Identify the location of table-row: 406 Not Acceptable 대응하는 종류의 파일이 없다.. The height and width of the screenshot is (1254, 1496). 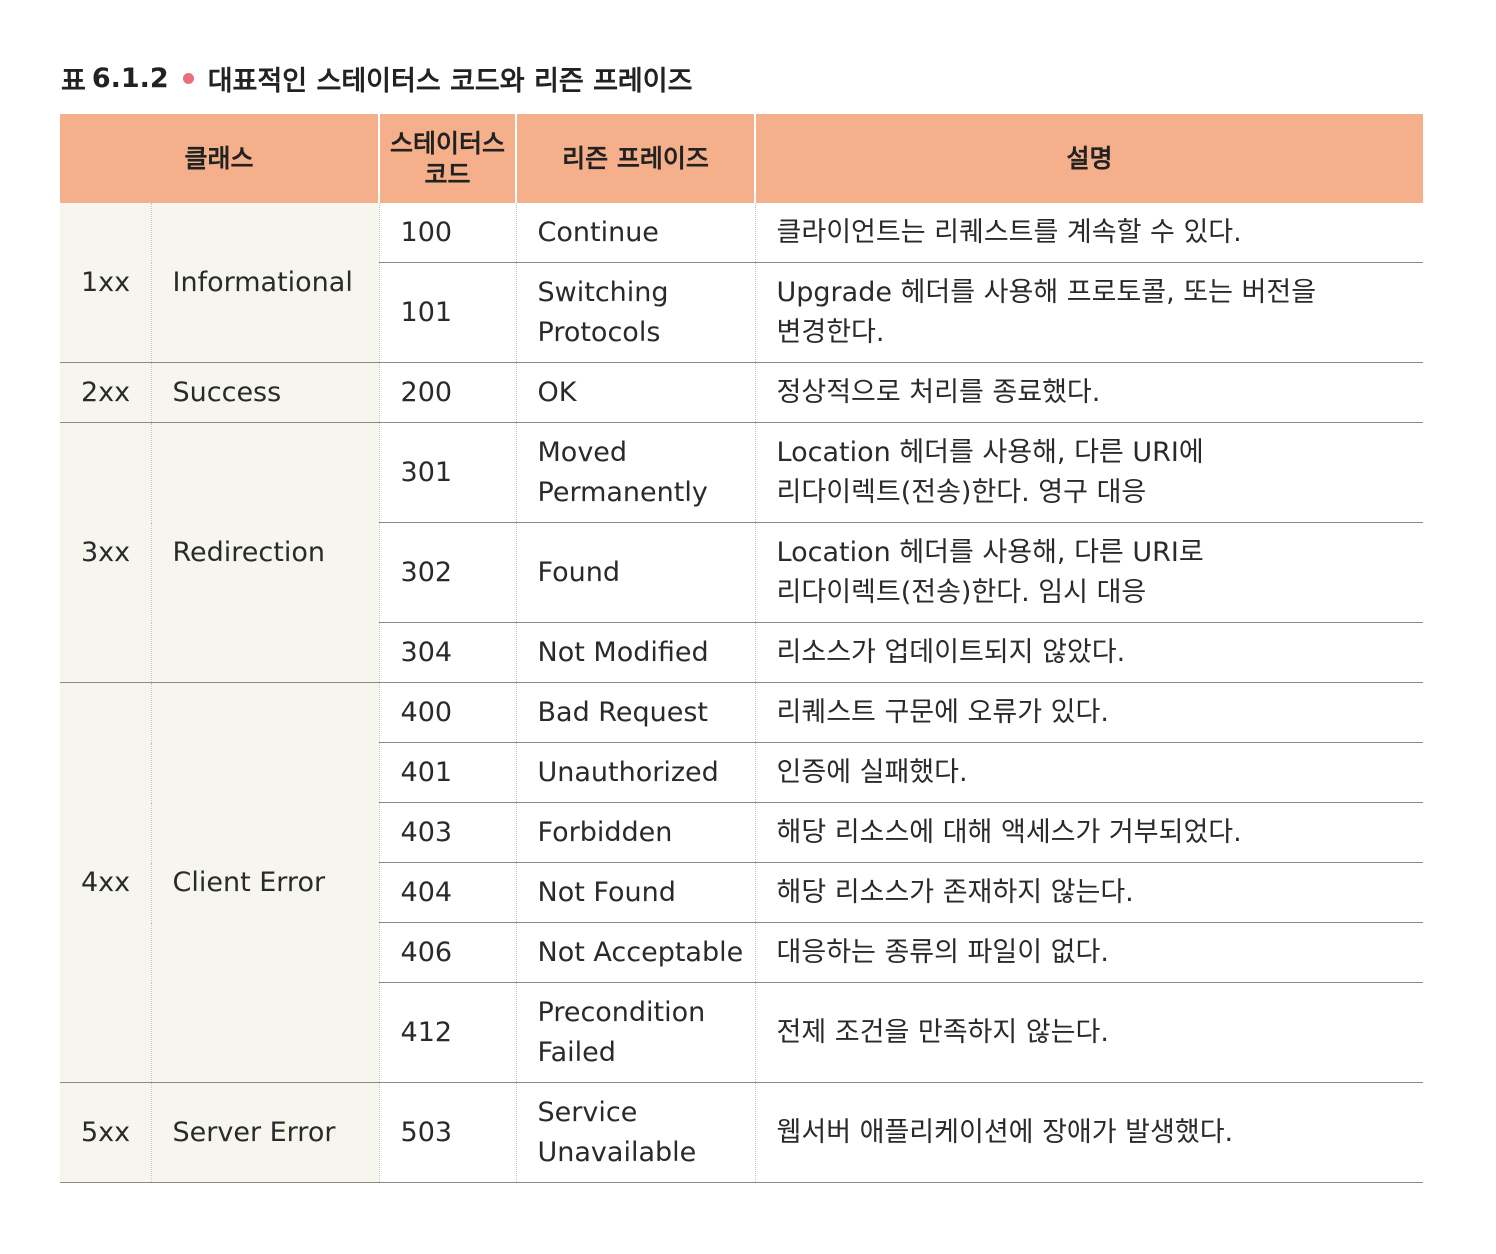
(742, 952).